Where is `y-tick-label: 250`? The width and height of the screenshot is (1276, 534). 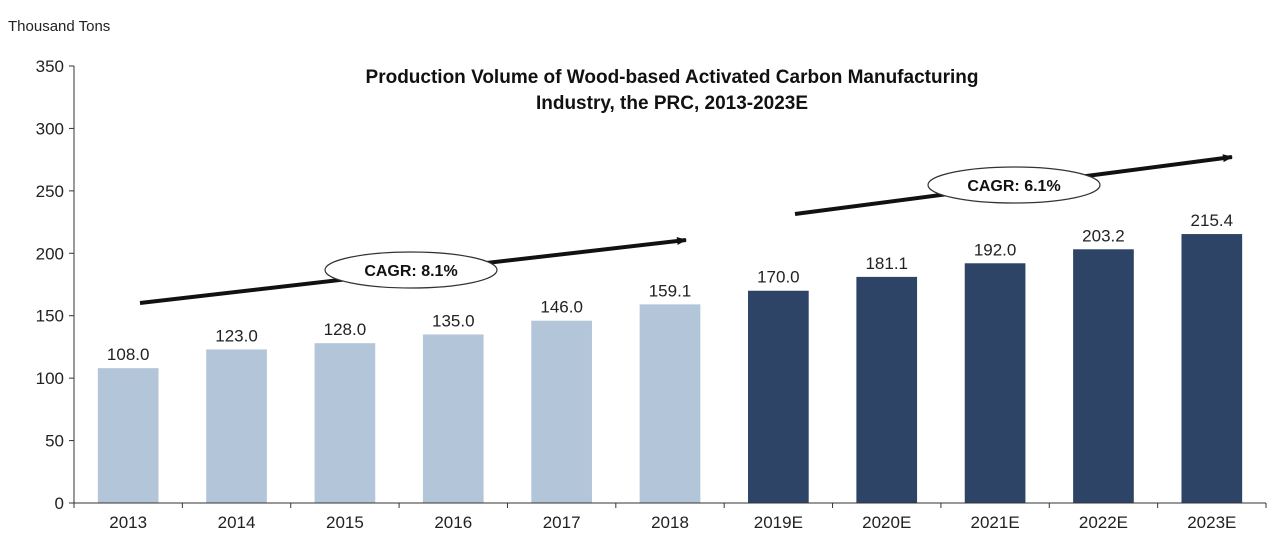 y-tick-label: 250 is located at coordinates (50, 191).